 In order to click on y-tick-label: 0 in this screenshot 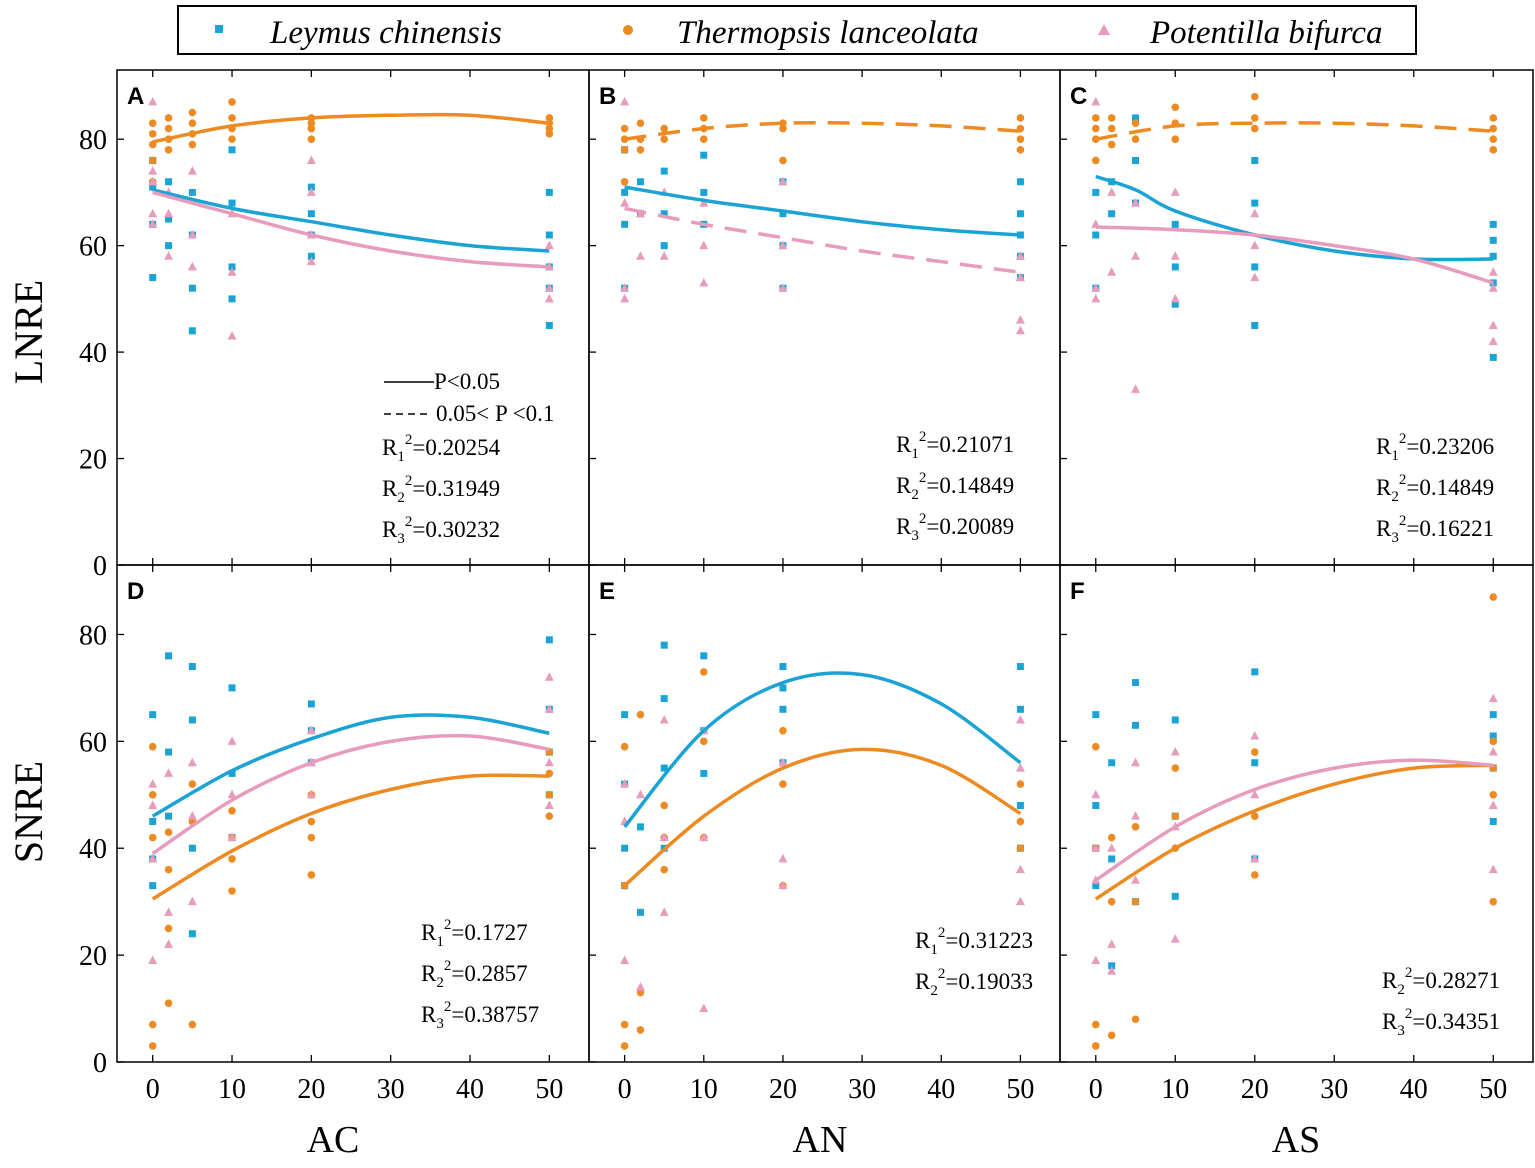, I will do `click(100, 1063)`.